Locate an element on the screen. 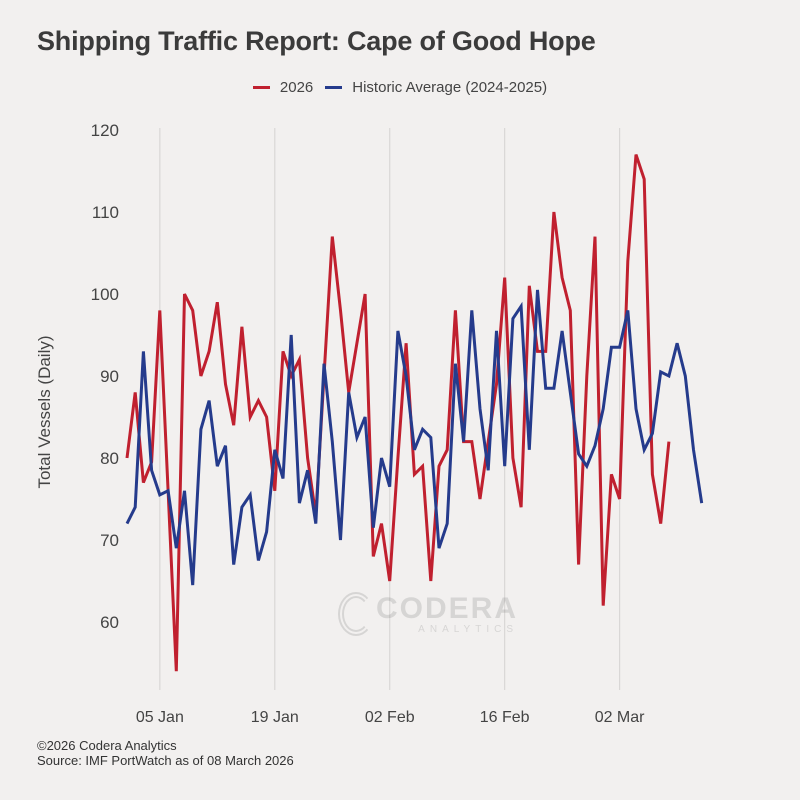 Image resolution: width=800 pixels, height=800 pixels. watermark-sub: ANALYTICS is located at coordinates (468, 629).